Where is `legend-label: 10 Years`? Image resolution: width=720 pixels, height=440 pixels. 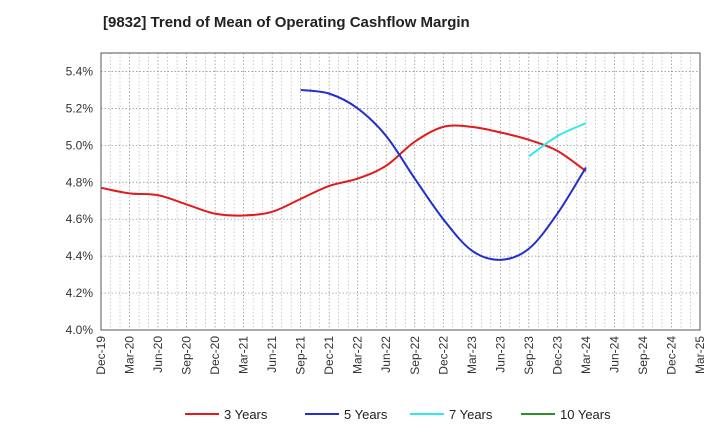 legend-label: 10 Years is located at coordinates (585, 414).